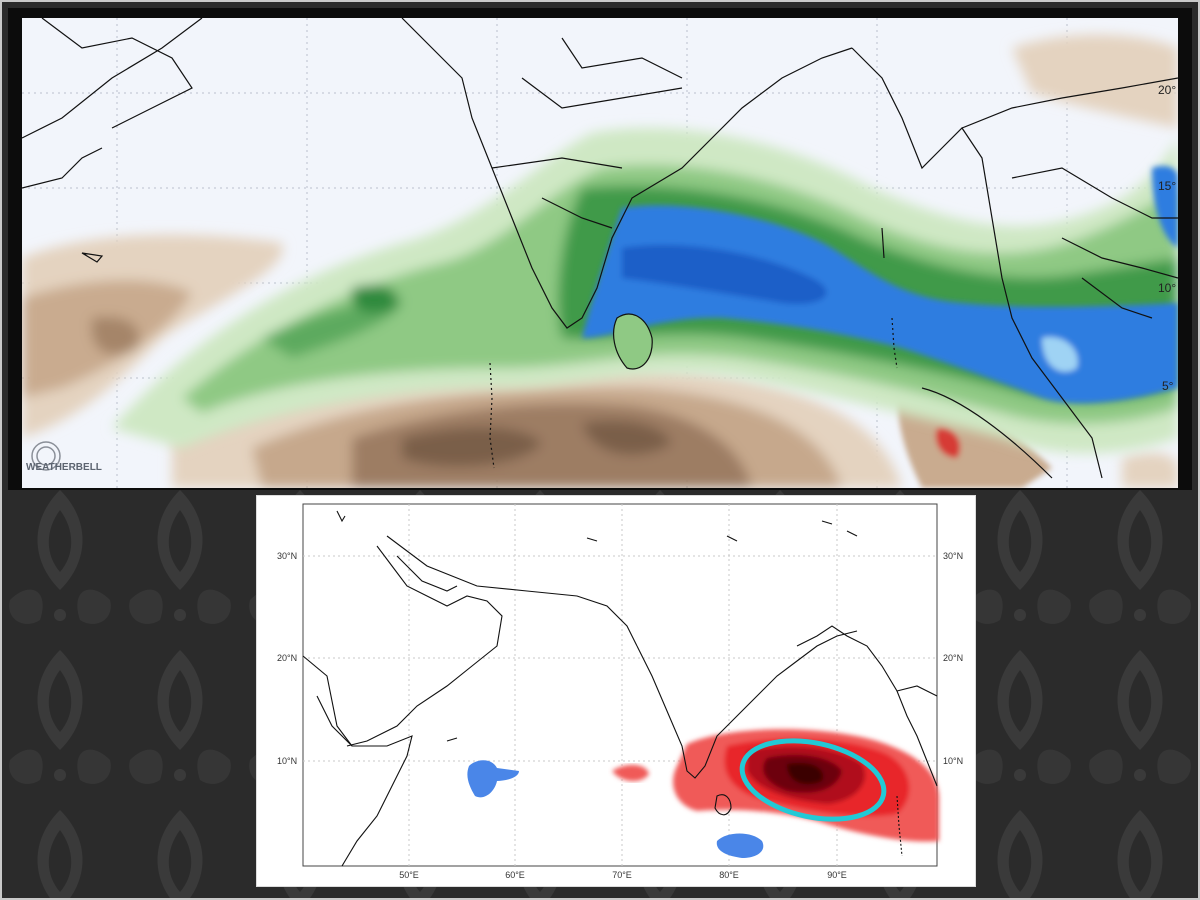 This screenshot has width=1200, height=900. Describe the element at coordinates (622, 875) in the screenshot. I see `lon-label-70e: 70°E` at that location.